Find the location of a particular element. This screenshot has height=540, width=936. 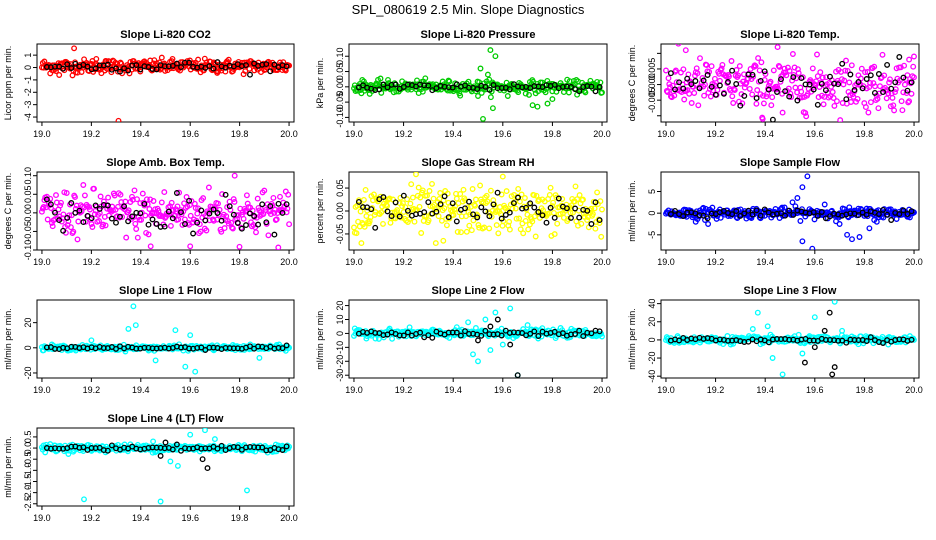

x-tick-label: 20.0 is located at coordinates (914, 390).